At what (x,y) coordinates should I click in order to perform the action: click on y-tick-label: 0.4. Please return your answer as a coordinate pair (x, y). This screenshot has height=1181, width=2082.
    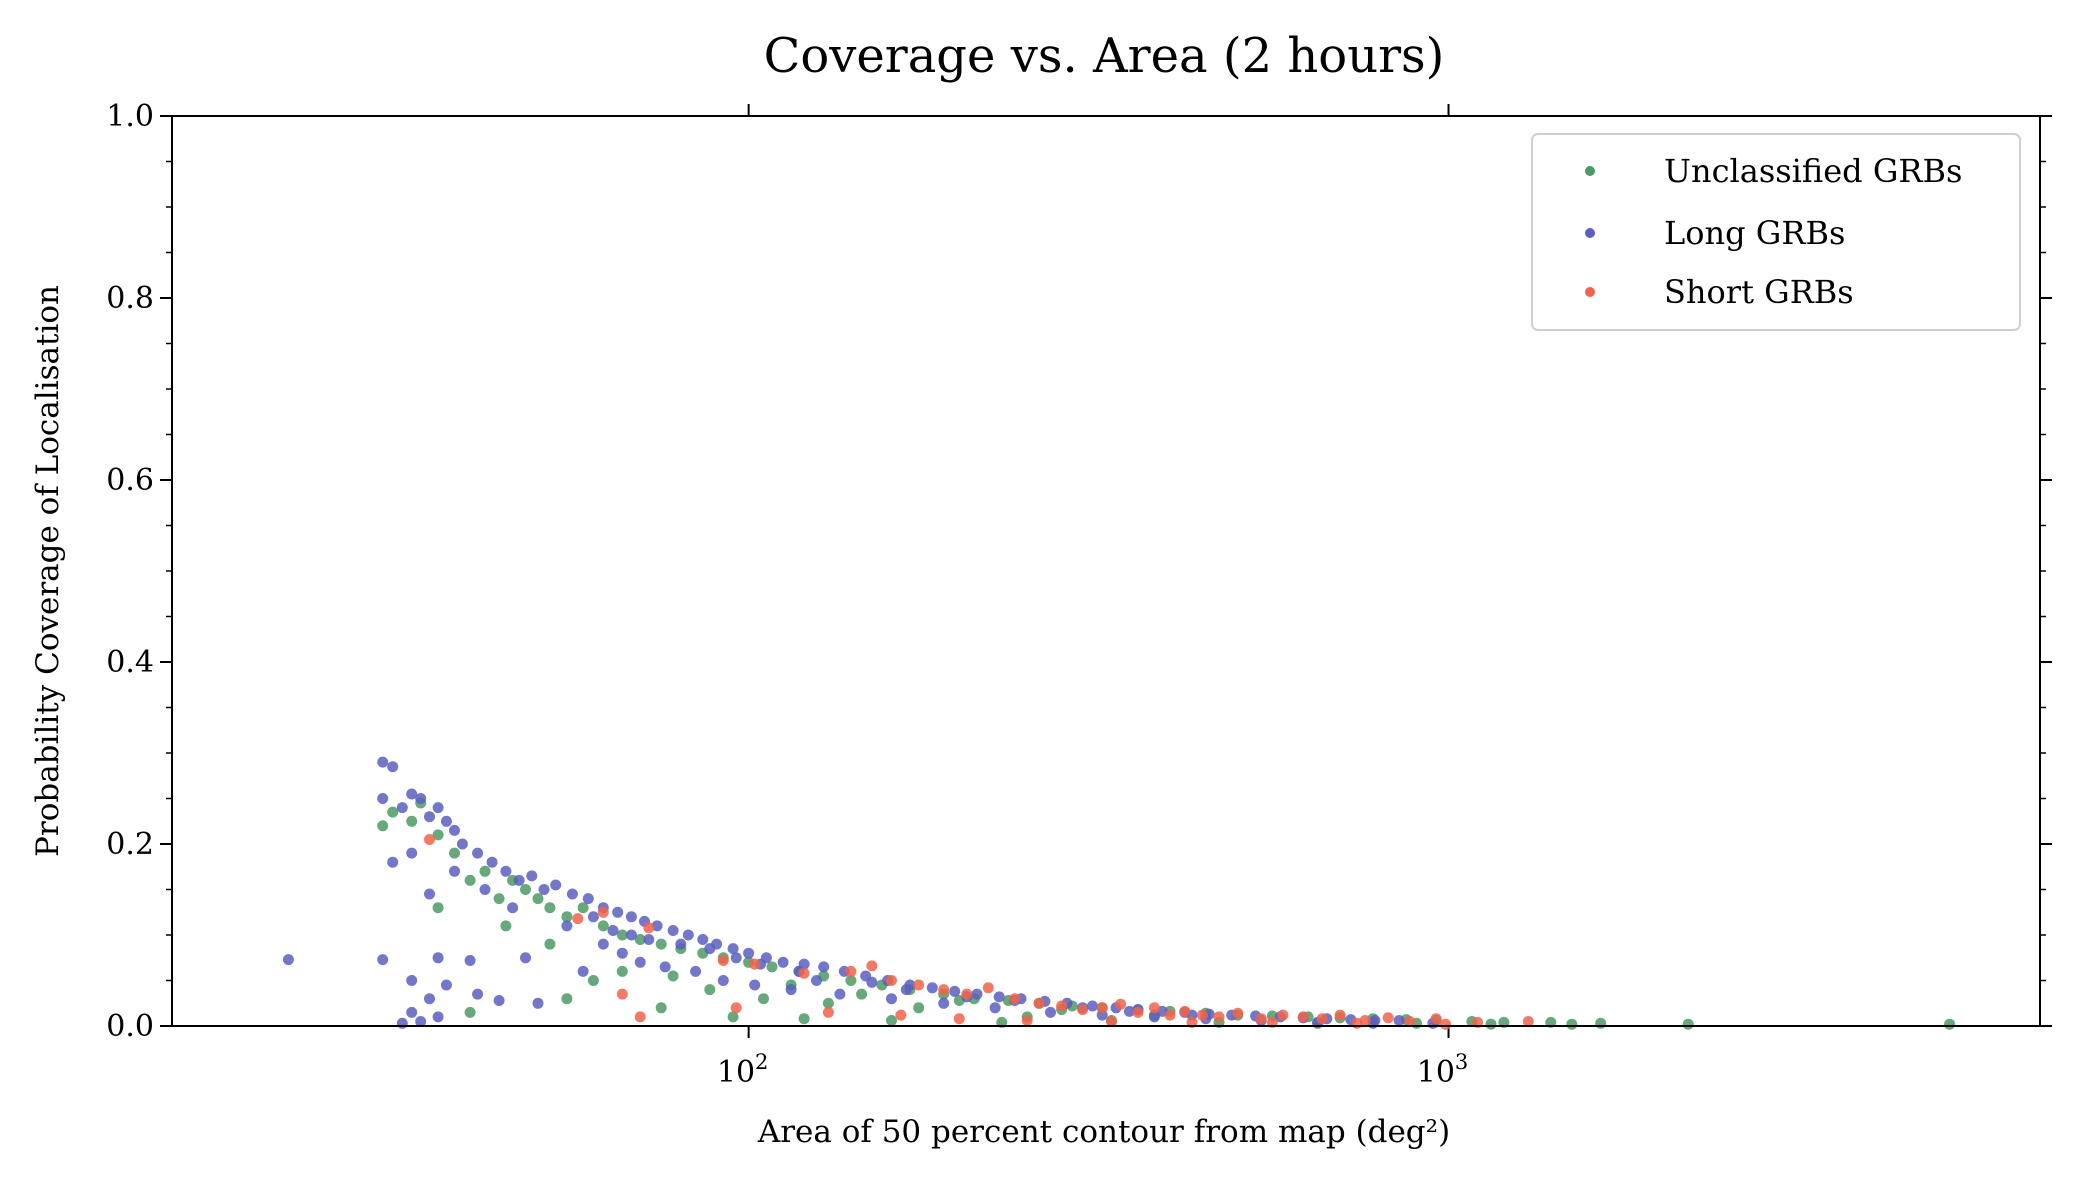
    Looking at the image, I should click on (130, 662).